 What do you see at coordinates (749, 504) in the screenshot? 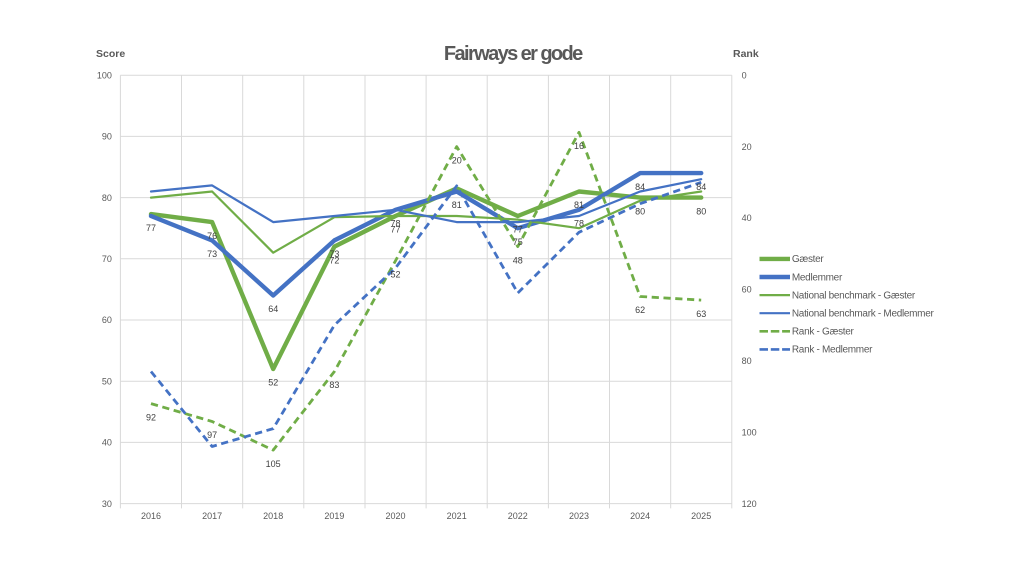
I see `svg-text: 120` at bounding box center [749, 504].